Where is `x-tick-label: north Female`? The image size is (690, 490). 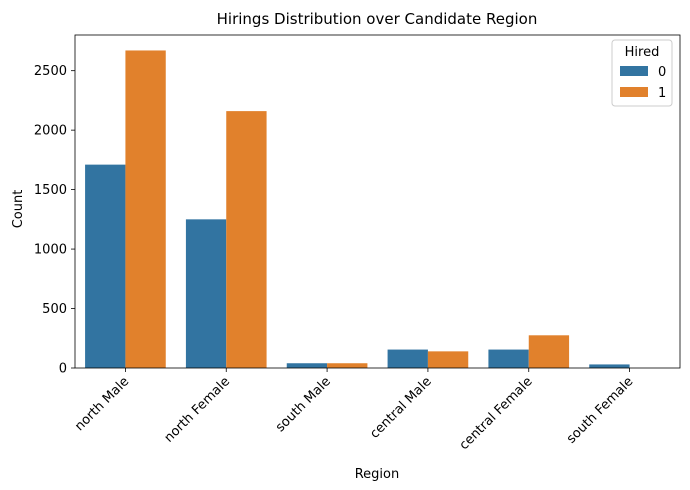
x-tick-label: north Female is located at coordinates (197, 409).